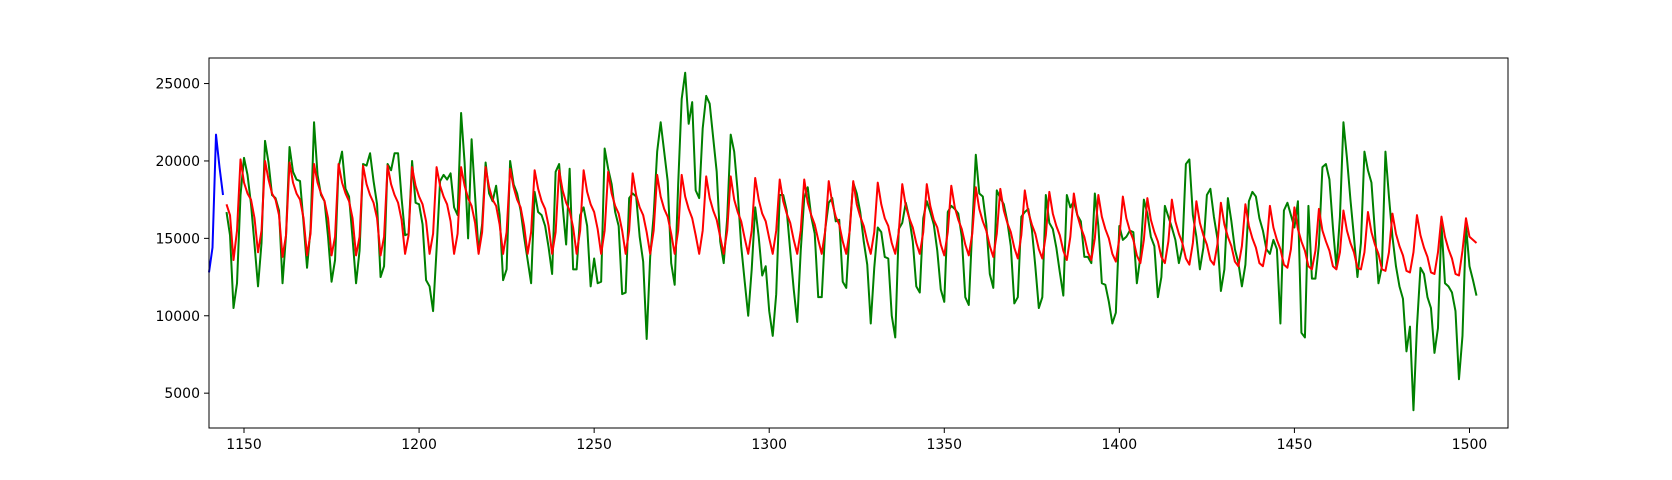  I want to click on y-tick-label: 25000, so click(177, 85).